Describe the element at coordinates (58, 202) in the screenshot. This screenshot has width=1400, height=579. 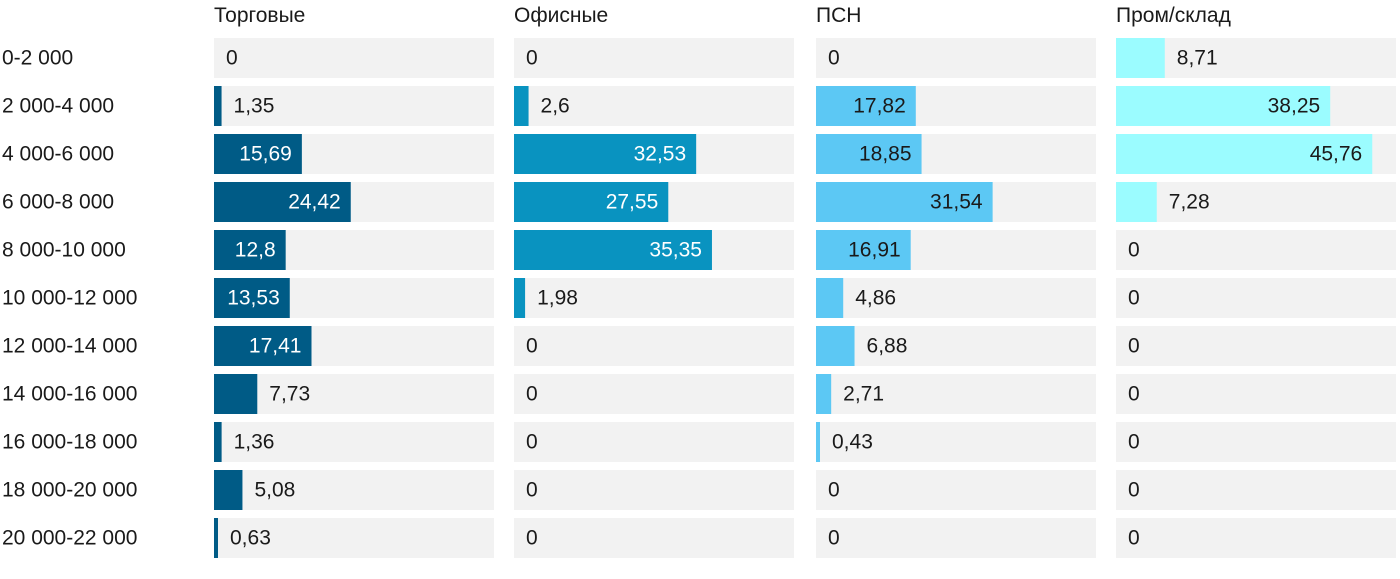
I see `category-label: 6 000-8 000` at that location.